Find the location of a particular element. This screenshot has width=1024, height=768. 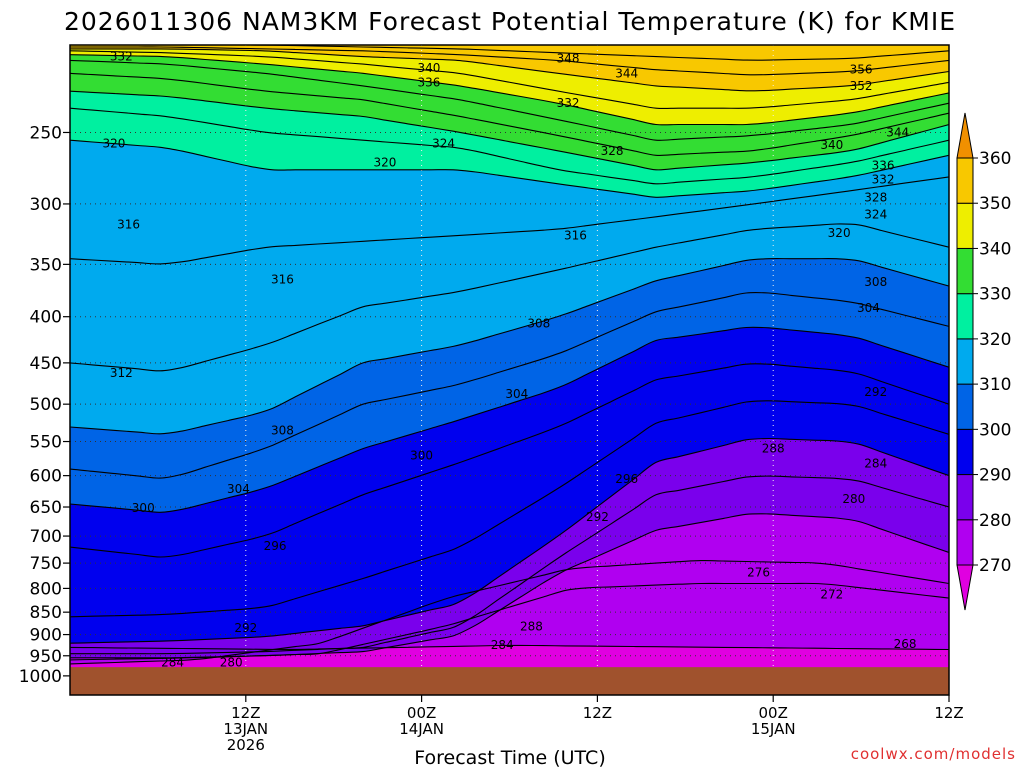

y-tick-label: 850 is located at coordinates (46, 613).